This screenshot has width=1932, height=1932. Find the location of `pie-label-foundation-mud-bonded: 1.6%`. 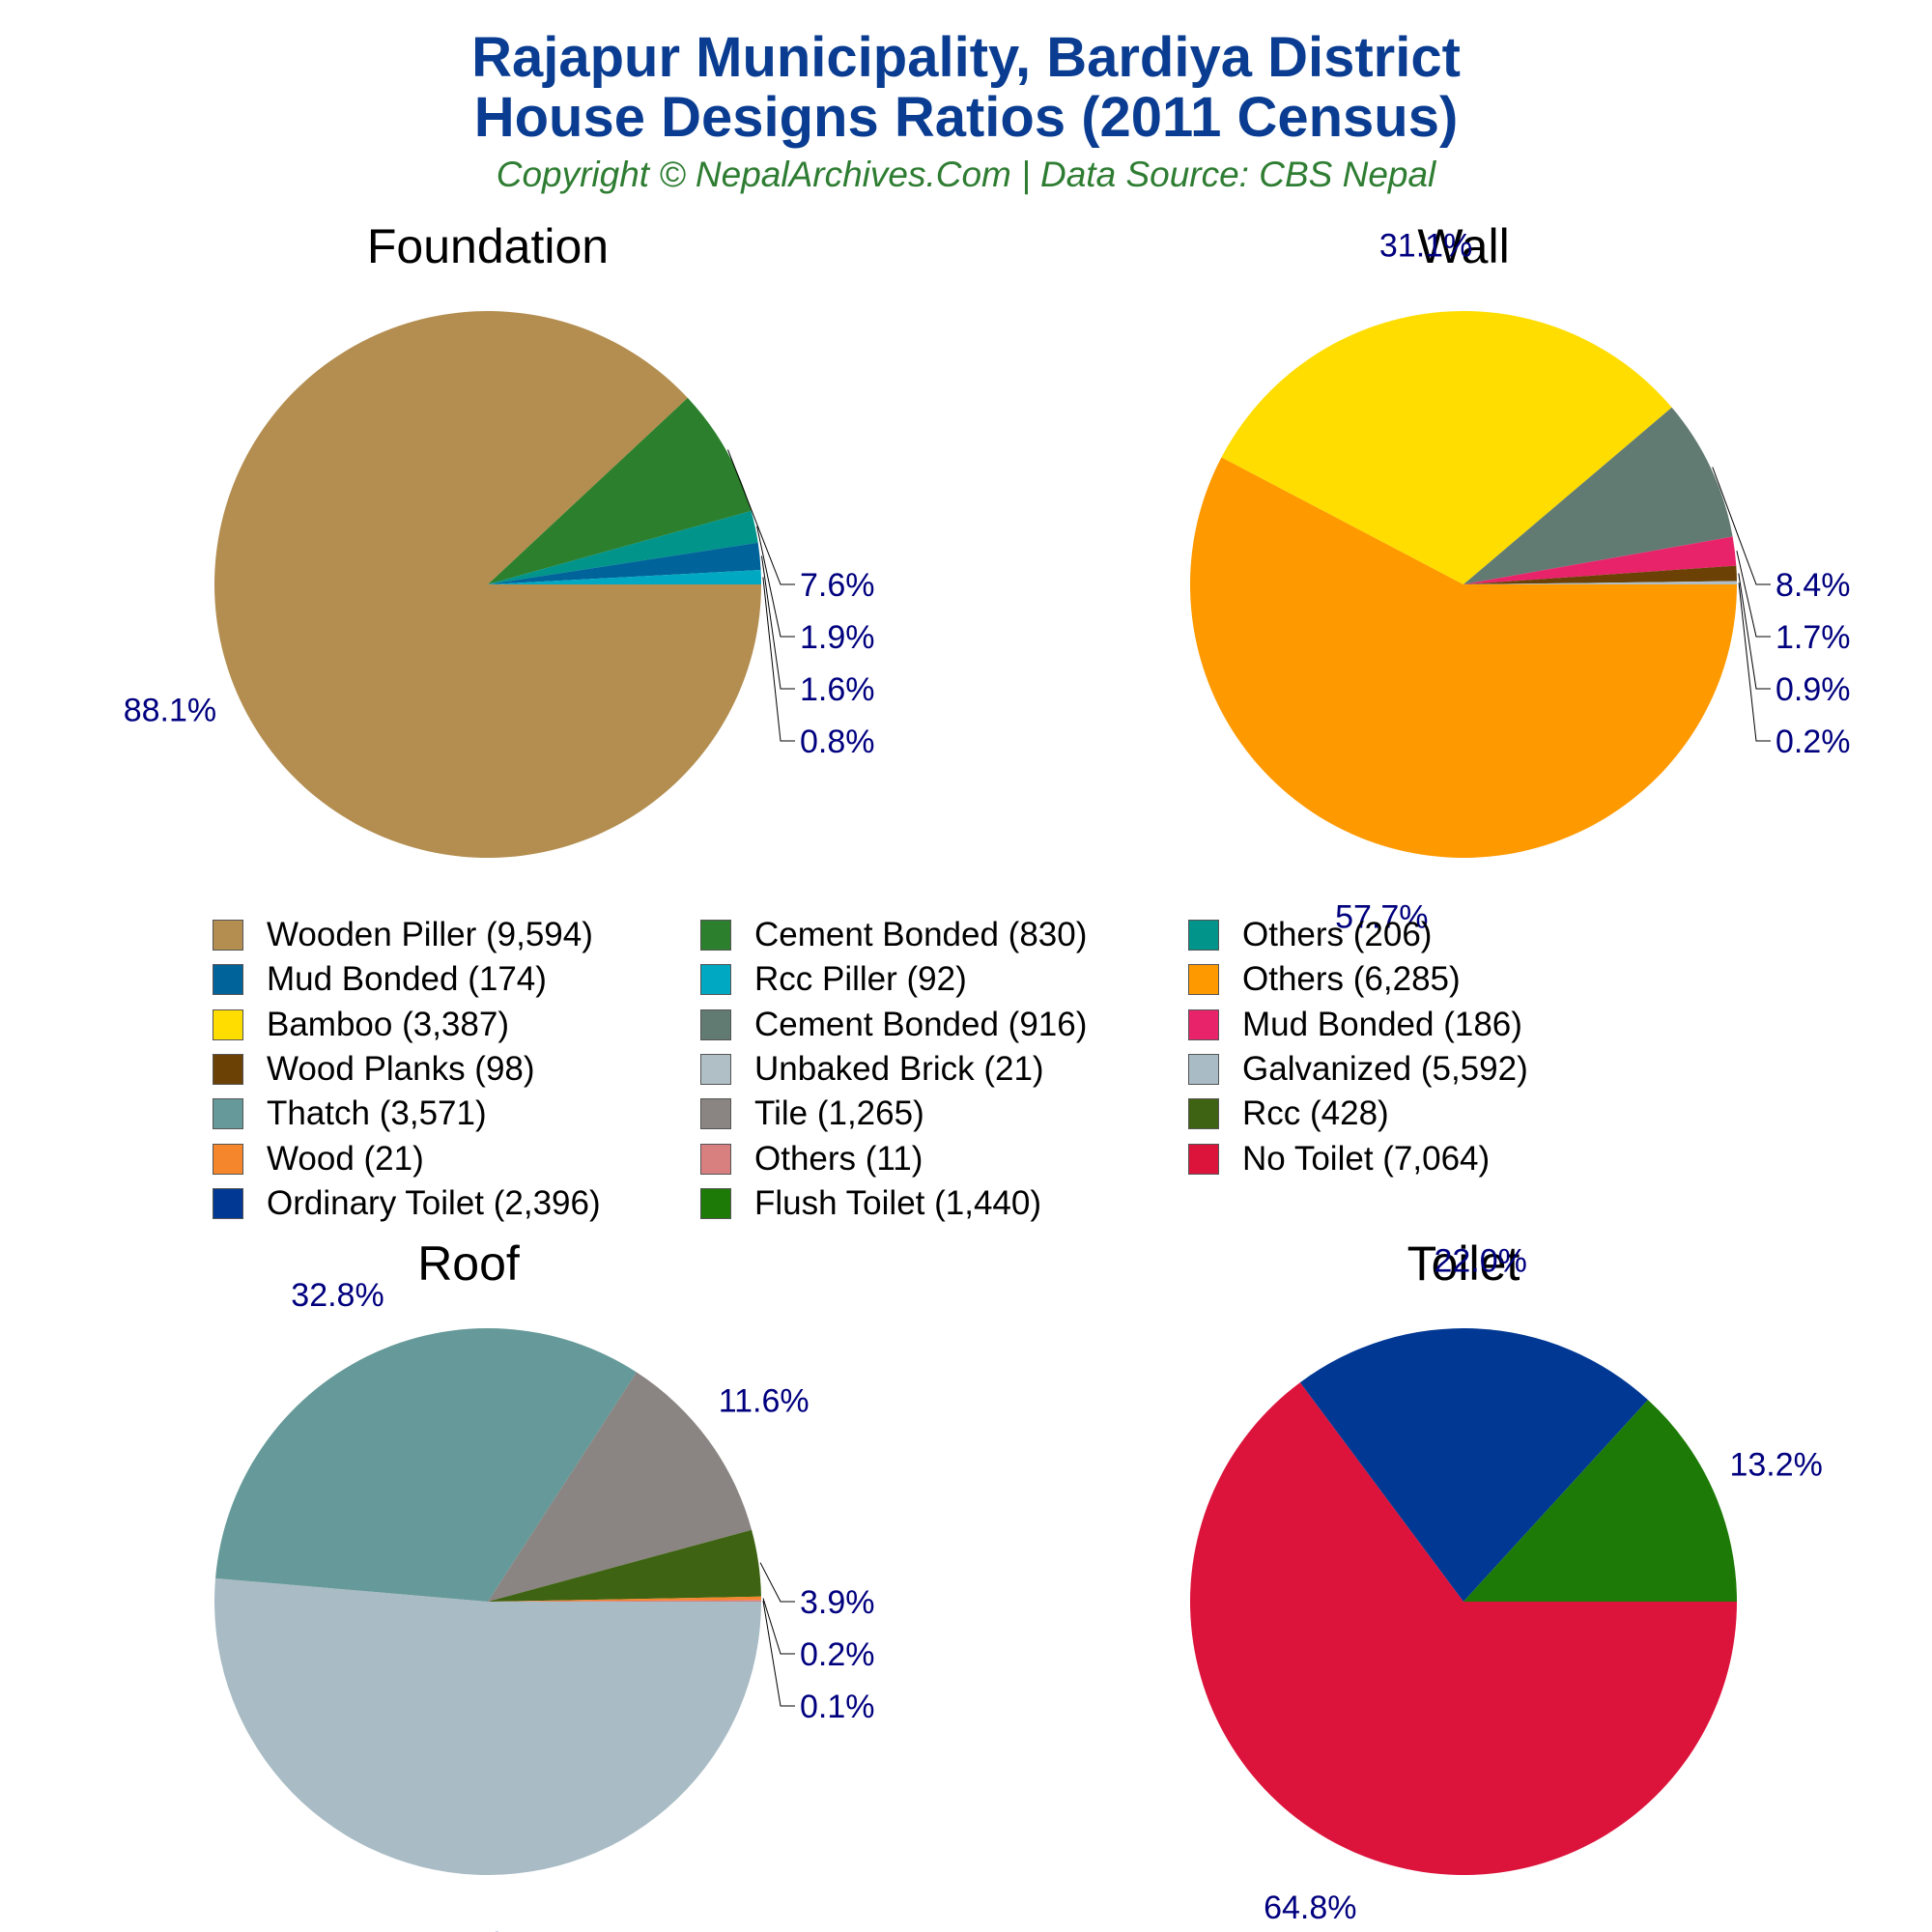

pie-label-foundation-mud-bonded: 1.6% is located at coordinates (837, 689).